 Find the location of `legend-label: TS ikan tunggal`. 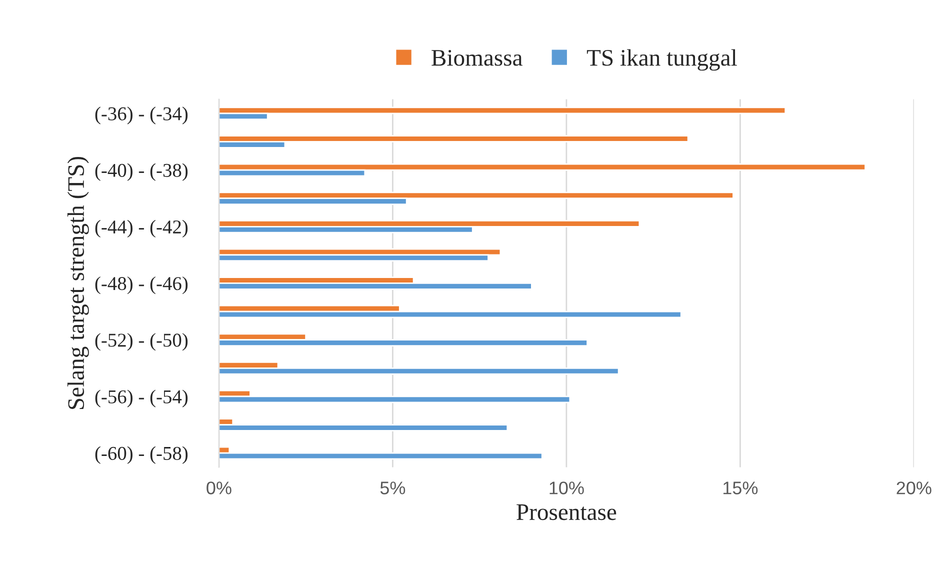

legend-label: TS ikan tunggal is located at coordinates (661, 60).